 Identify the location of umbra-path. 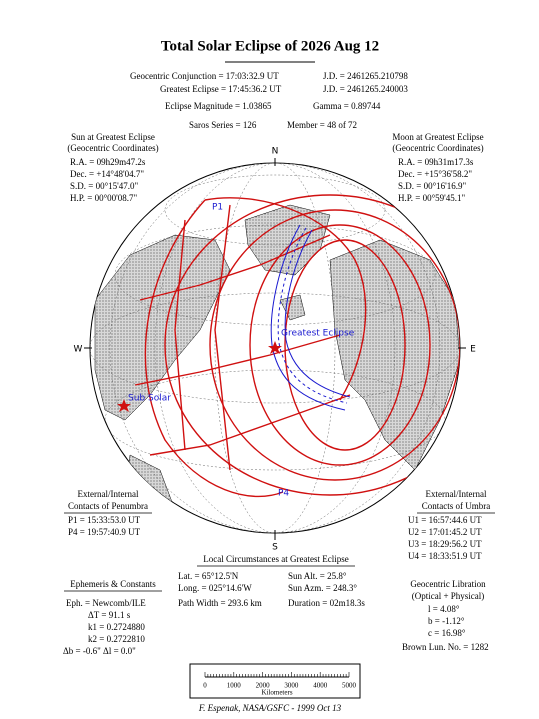
(310, 317).